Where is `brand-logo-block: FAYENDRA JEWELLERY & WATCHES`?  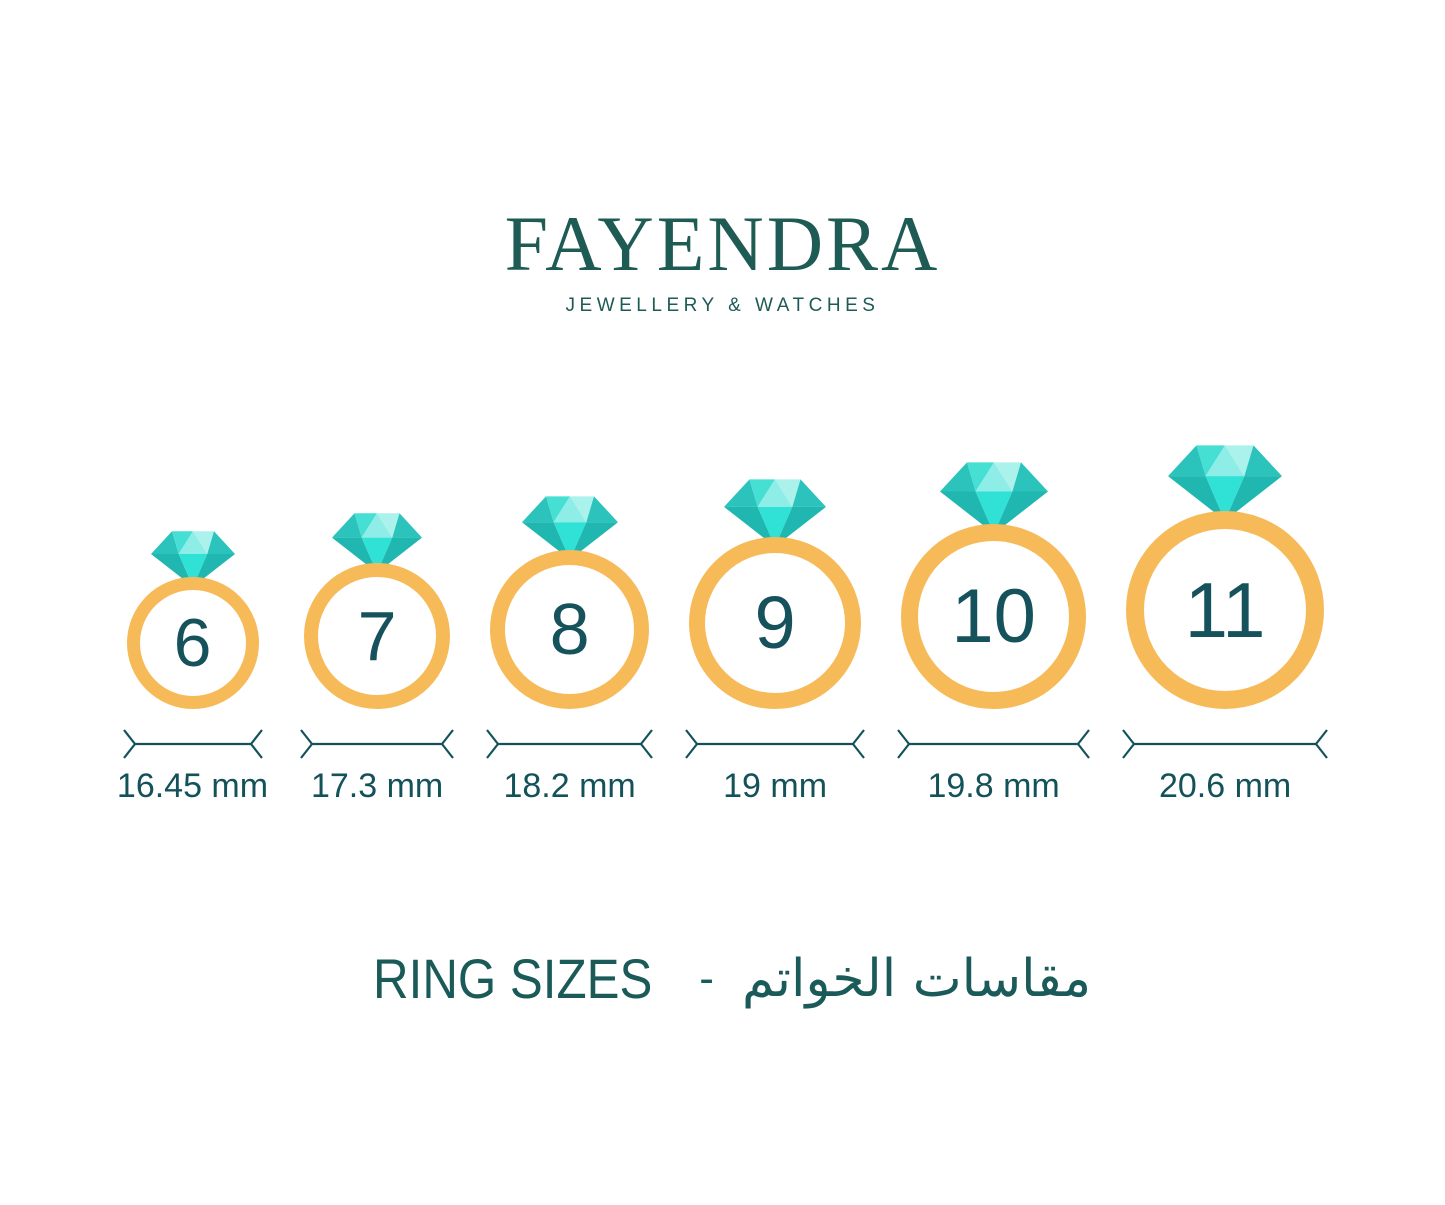
brand-logo-block: FAYENDRA JEWELLERY & WATCHES is located at coordinates (723, 261).